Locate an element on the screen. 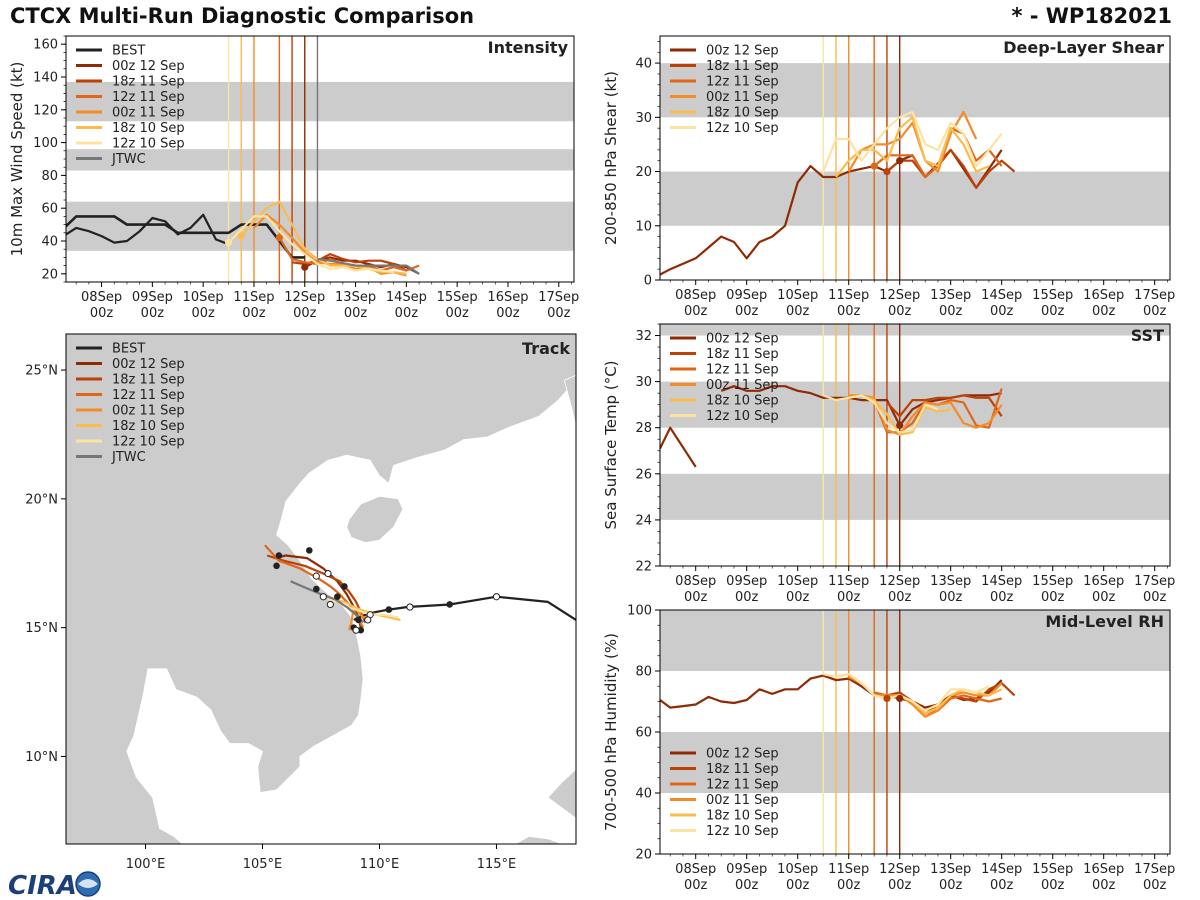 This screenshot has height=900, width=1200. y-axis-label: 700-500 hPa Humidity (%) is located at coordinates (611, 732).